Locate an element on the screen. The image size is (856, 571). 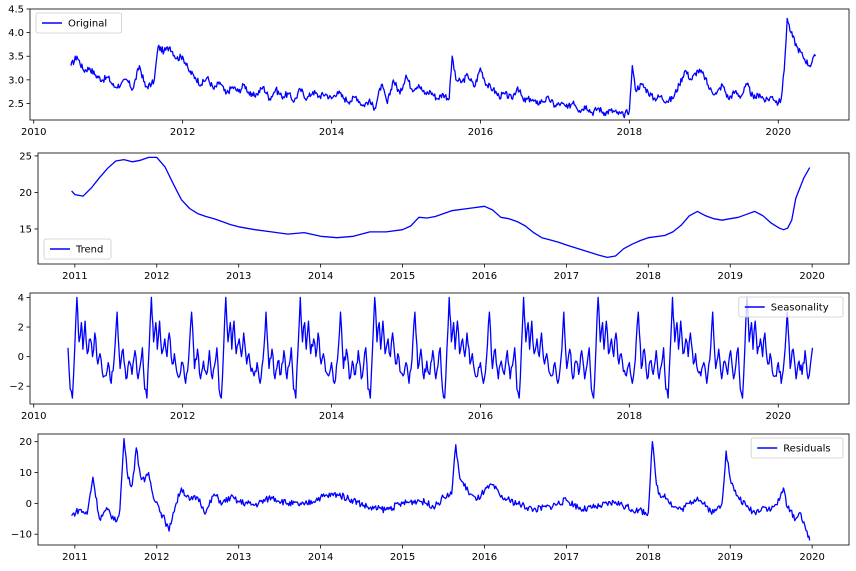
y-tick-label: 25 is located at coordinates (25, 156).